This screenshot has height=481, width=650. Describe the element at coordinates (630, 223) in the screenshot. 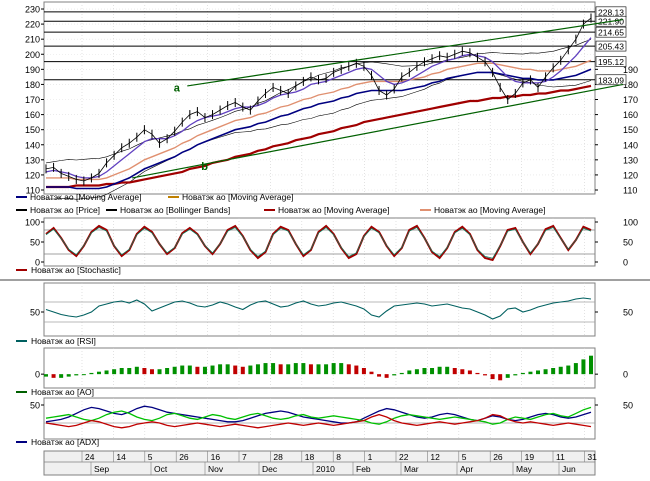

I see `stochastic-axis-tick-label-right: 100` at that location.